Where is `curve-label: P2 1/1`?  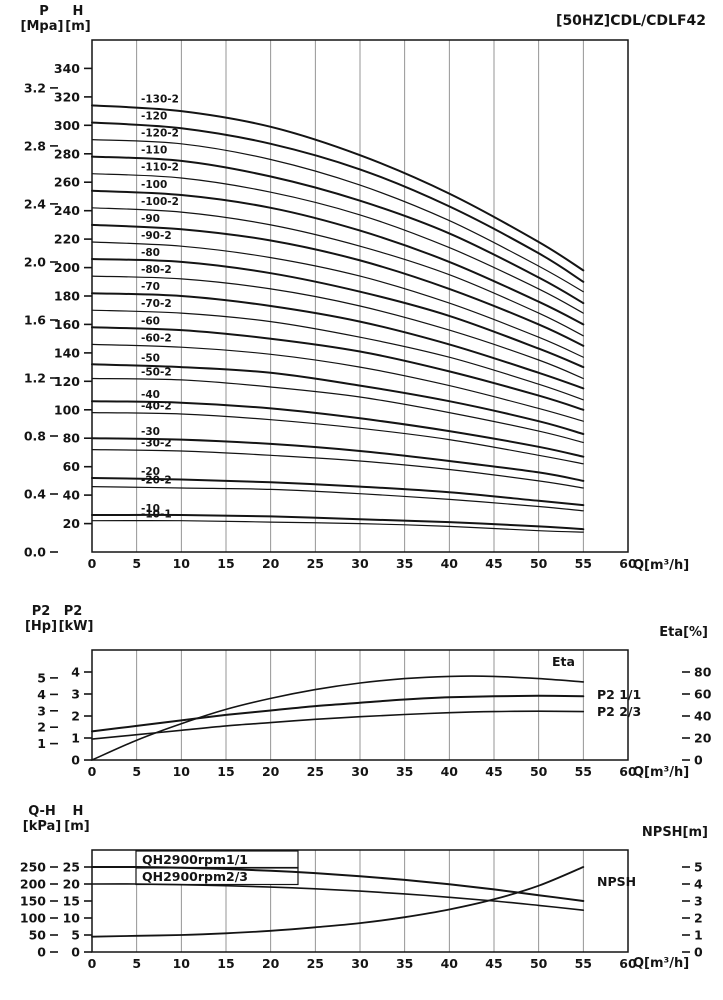
curve-label: P2 1/1 is located at coordinates (619, 694).